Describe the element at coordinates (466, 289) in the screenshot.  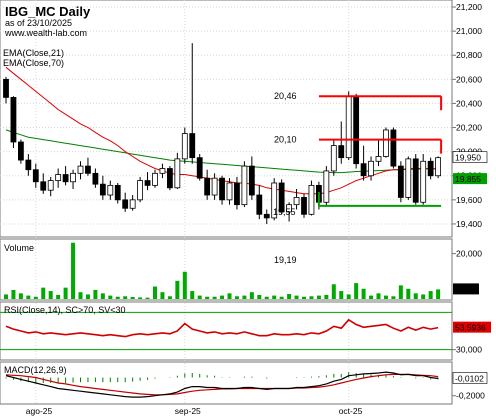
I see `volume-last-label: 4,230` at that location.